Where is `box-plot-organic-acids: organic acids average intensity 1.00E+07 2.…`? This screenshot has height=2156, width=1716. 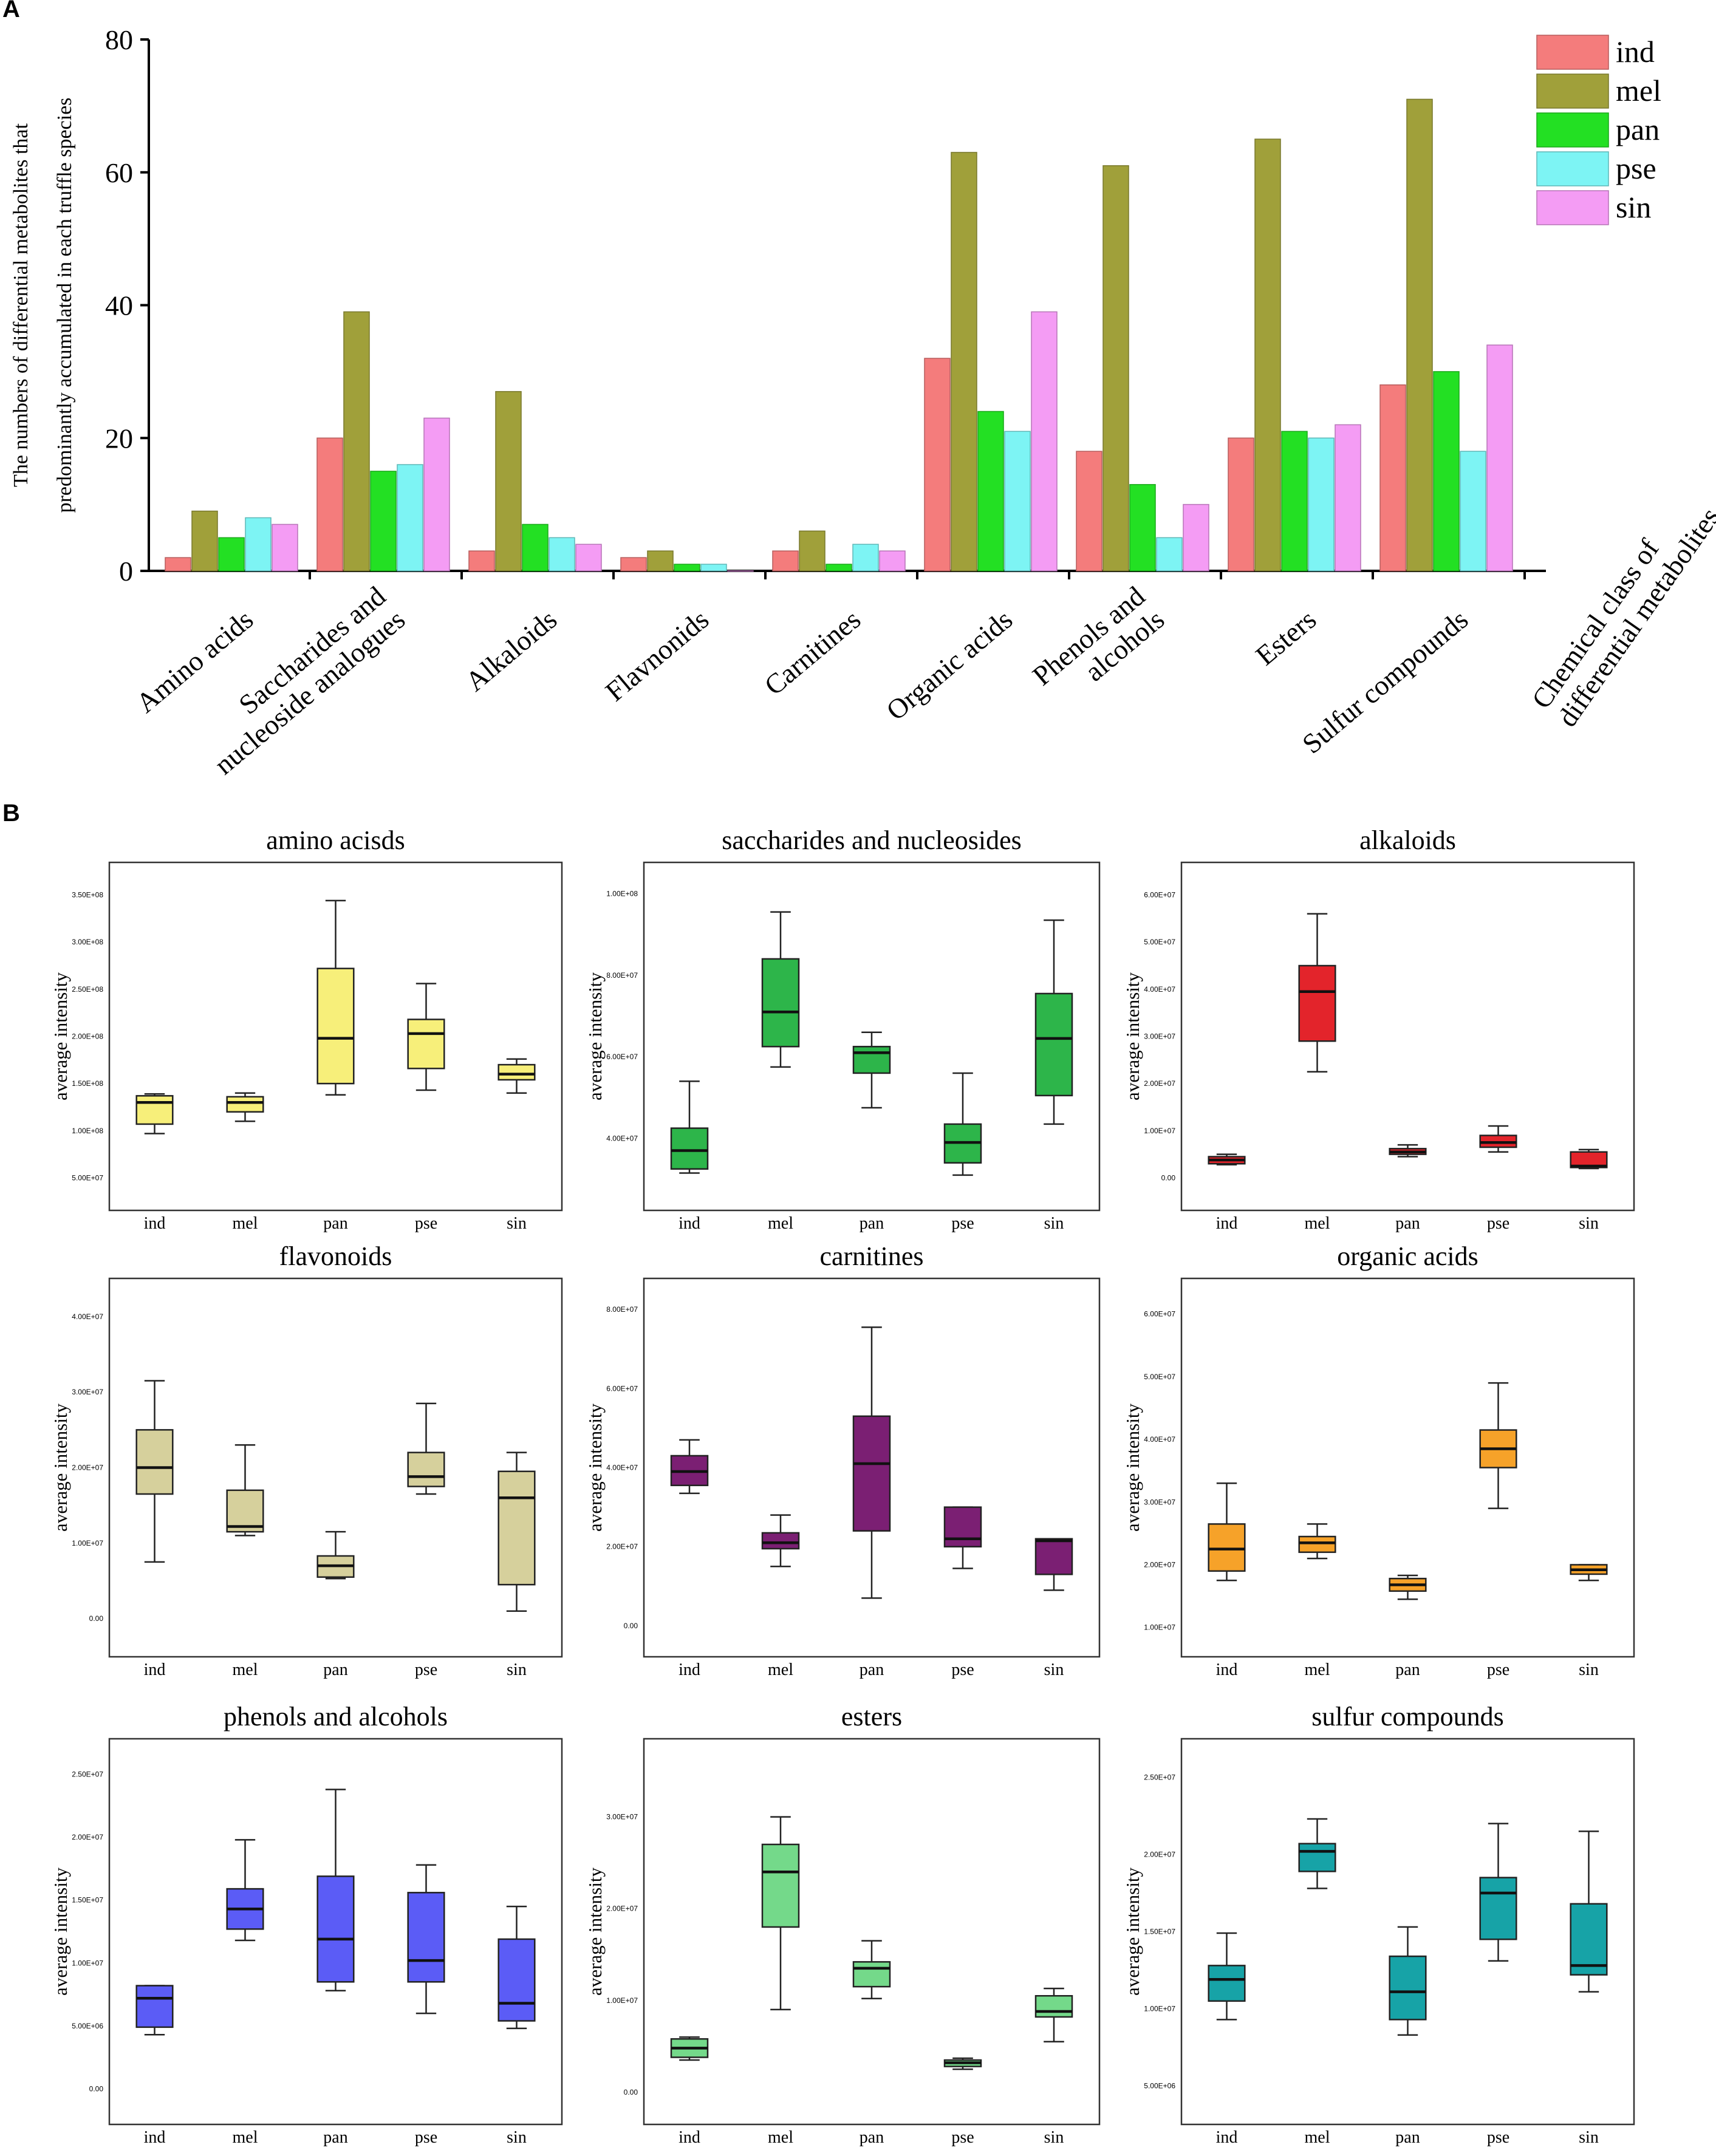 box-plot-organic-acids: organic acids average intensity 1.00E+07 2.… is located at coordinates (1378, 1460).